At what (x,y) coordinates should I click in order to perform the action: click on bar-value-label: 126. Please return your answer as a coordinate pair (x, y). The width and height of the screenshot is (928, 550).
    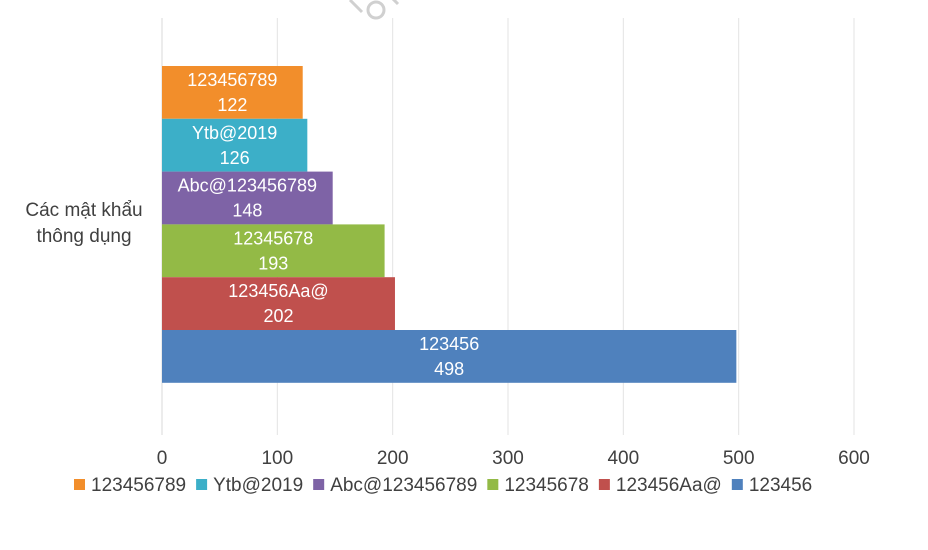
    Looking at the image, I should click on (235, 158).